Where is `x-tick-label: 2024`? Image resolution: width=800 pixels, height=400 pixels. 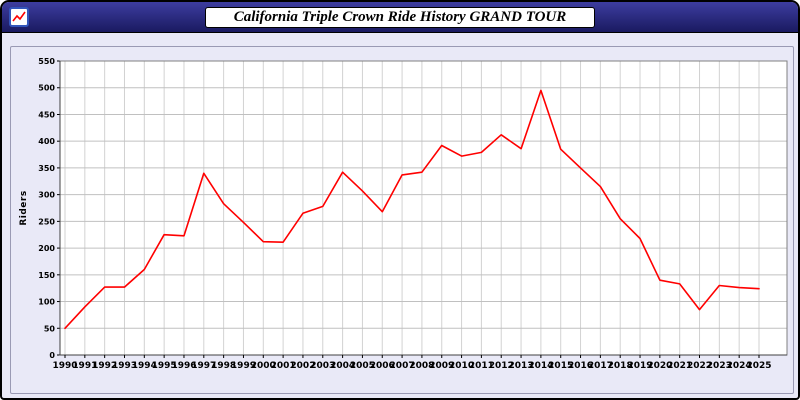 x-tick-label: 2024 is located at coordinates (739, 366).